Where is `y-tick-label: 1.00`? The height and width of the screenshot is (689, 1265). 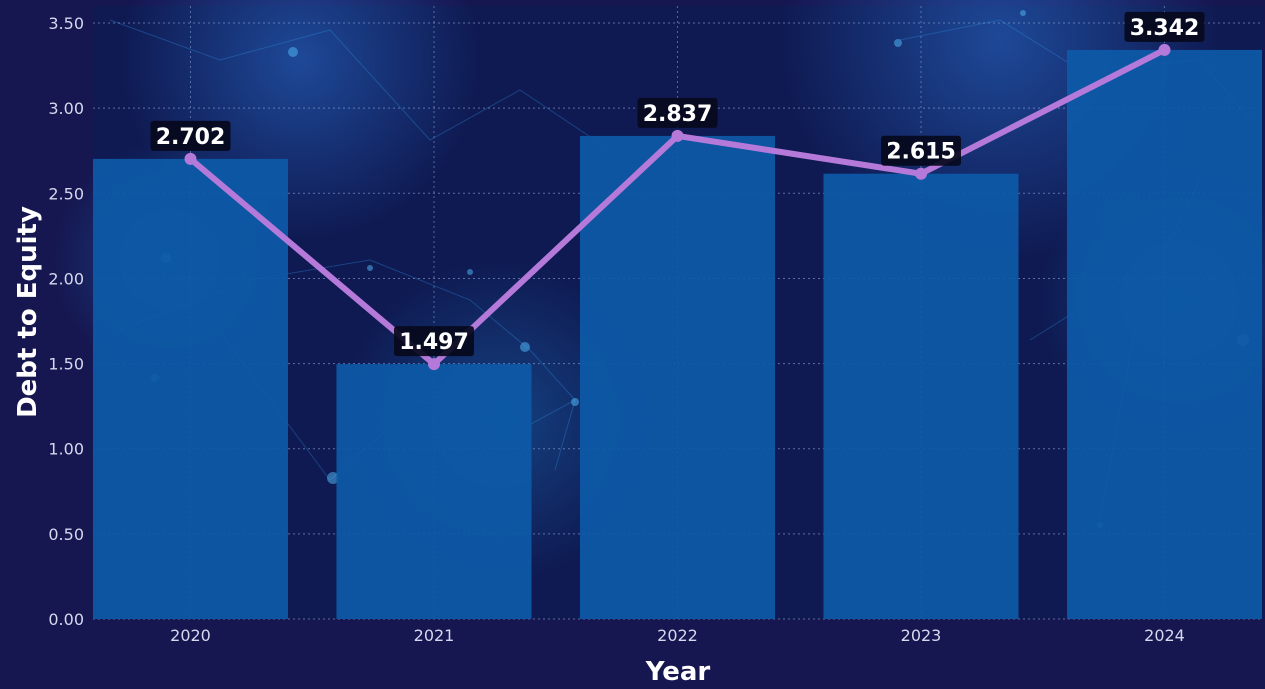
y-tick-label: 1.00 is located at coordinates (66, 449).